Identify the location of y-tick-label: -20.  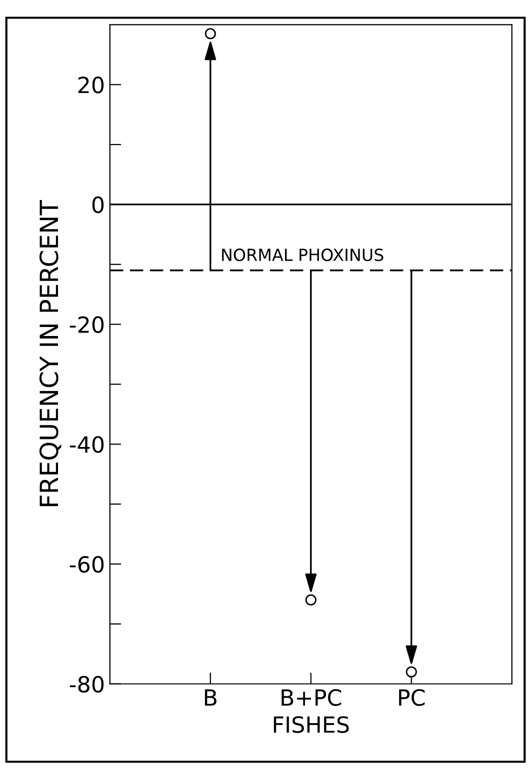
(87, 325).